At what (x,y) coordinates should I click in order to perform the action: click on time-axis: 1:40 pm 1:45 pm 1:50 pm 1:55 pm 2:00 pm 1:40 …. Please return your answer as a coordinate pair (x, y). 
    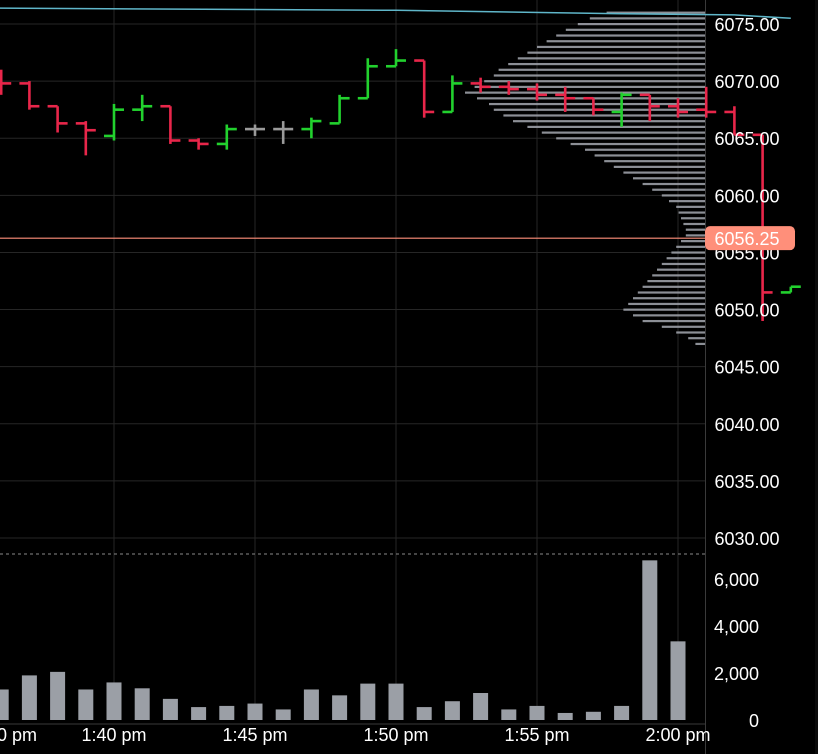
    Looking at the image, I should click on (355, 735).